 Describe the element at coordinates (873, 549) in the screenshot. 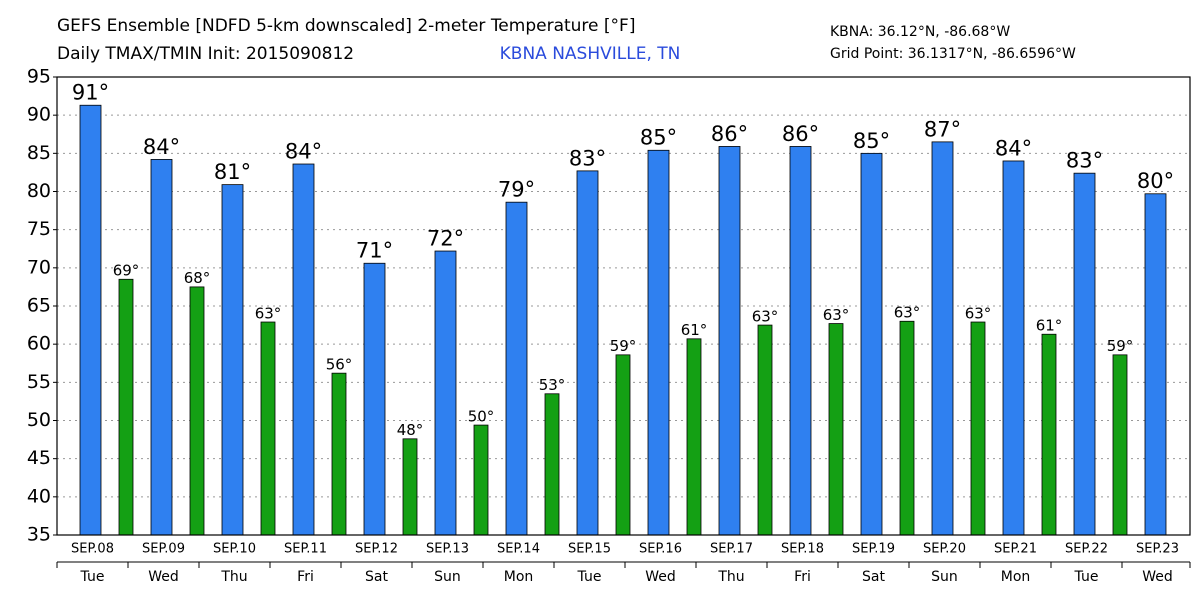

I see `x-tick-label: SEP.19` at that location.